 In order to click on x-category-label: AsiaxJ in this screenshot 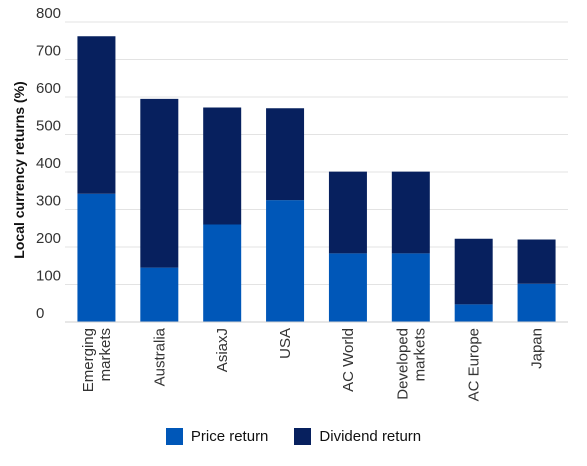, I will do `click(222, 350)`.